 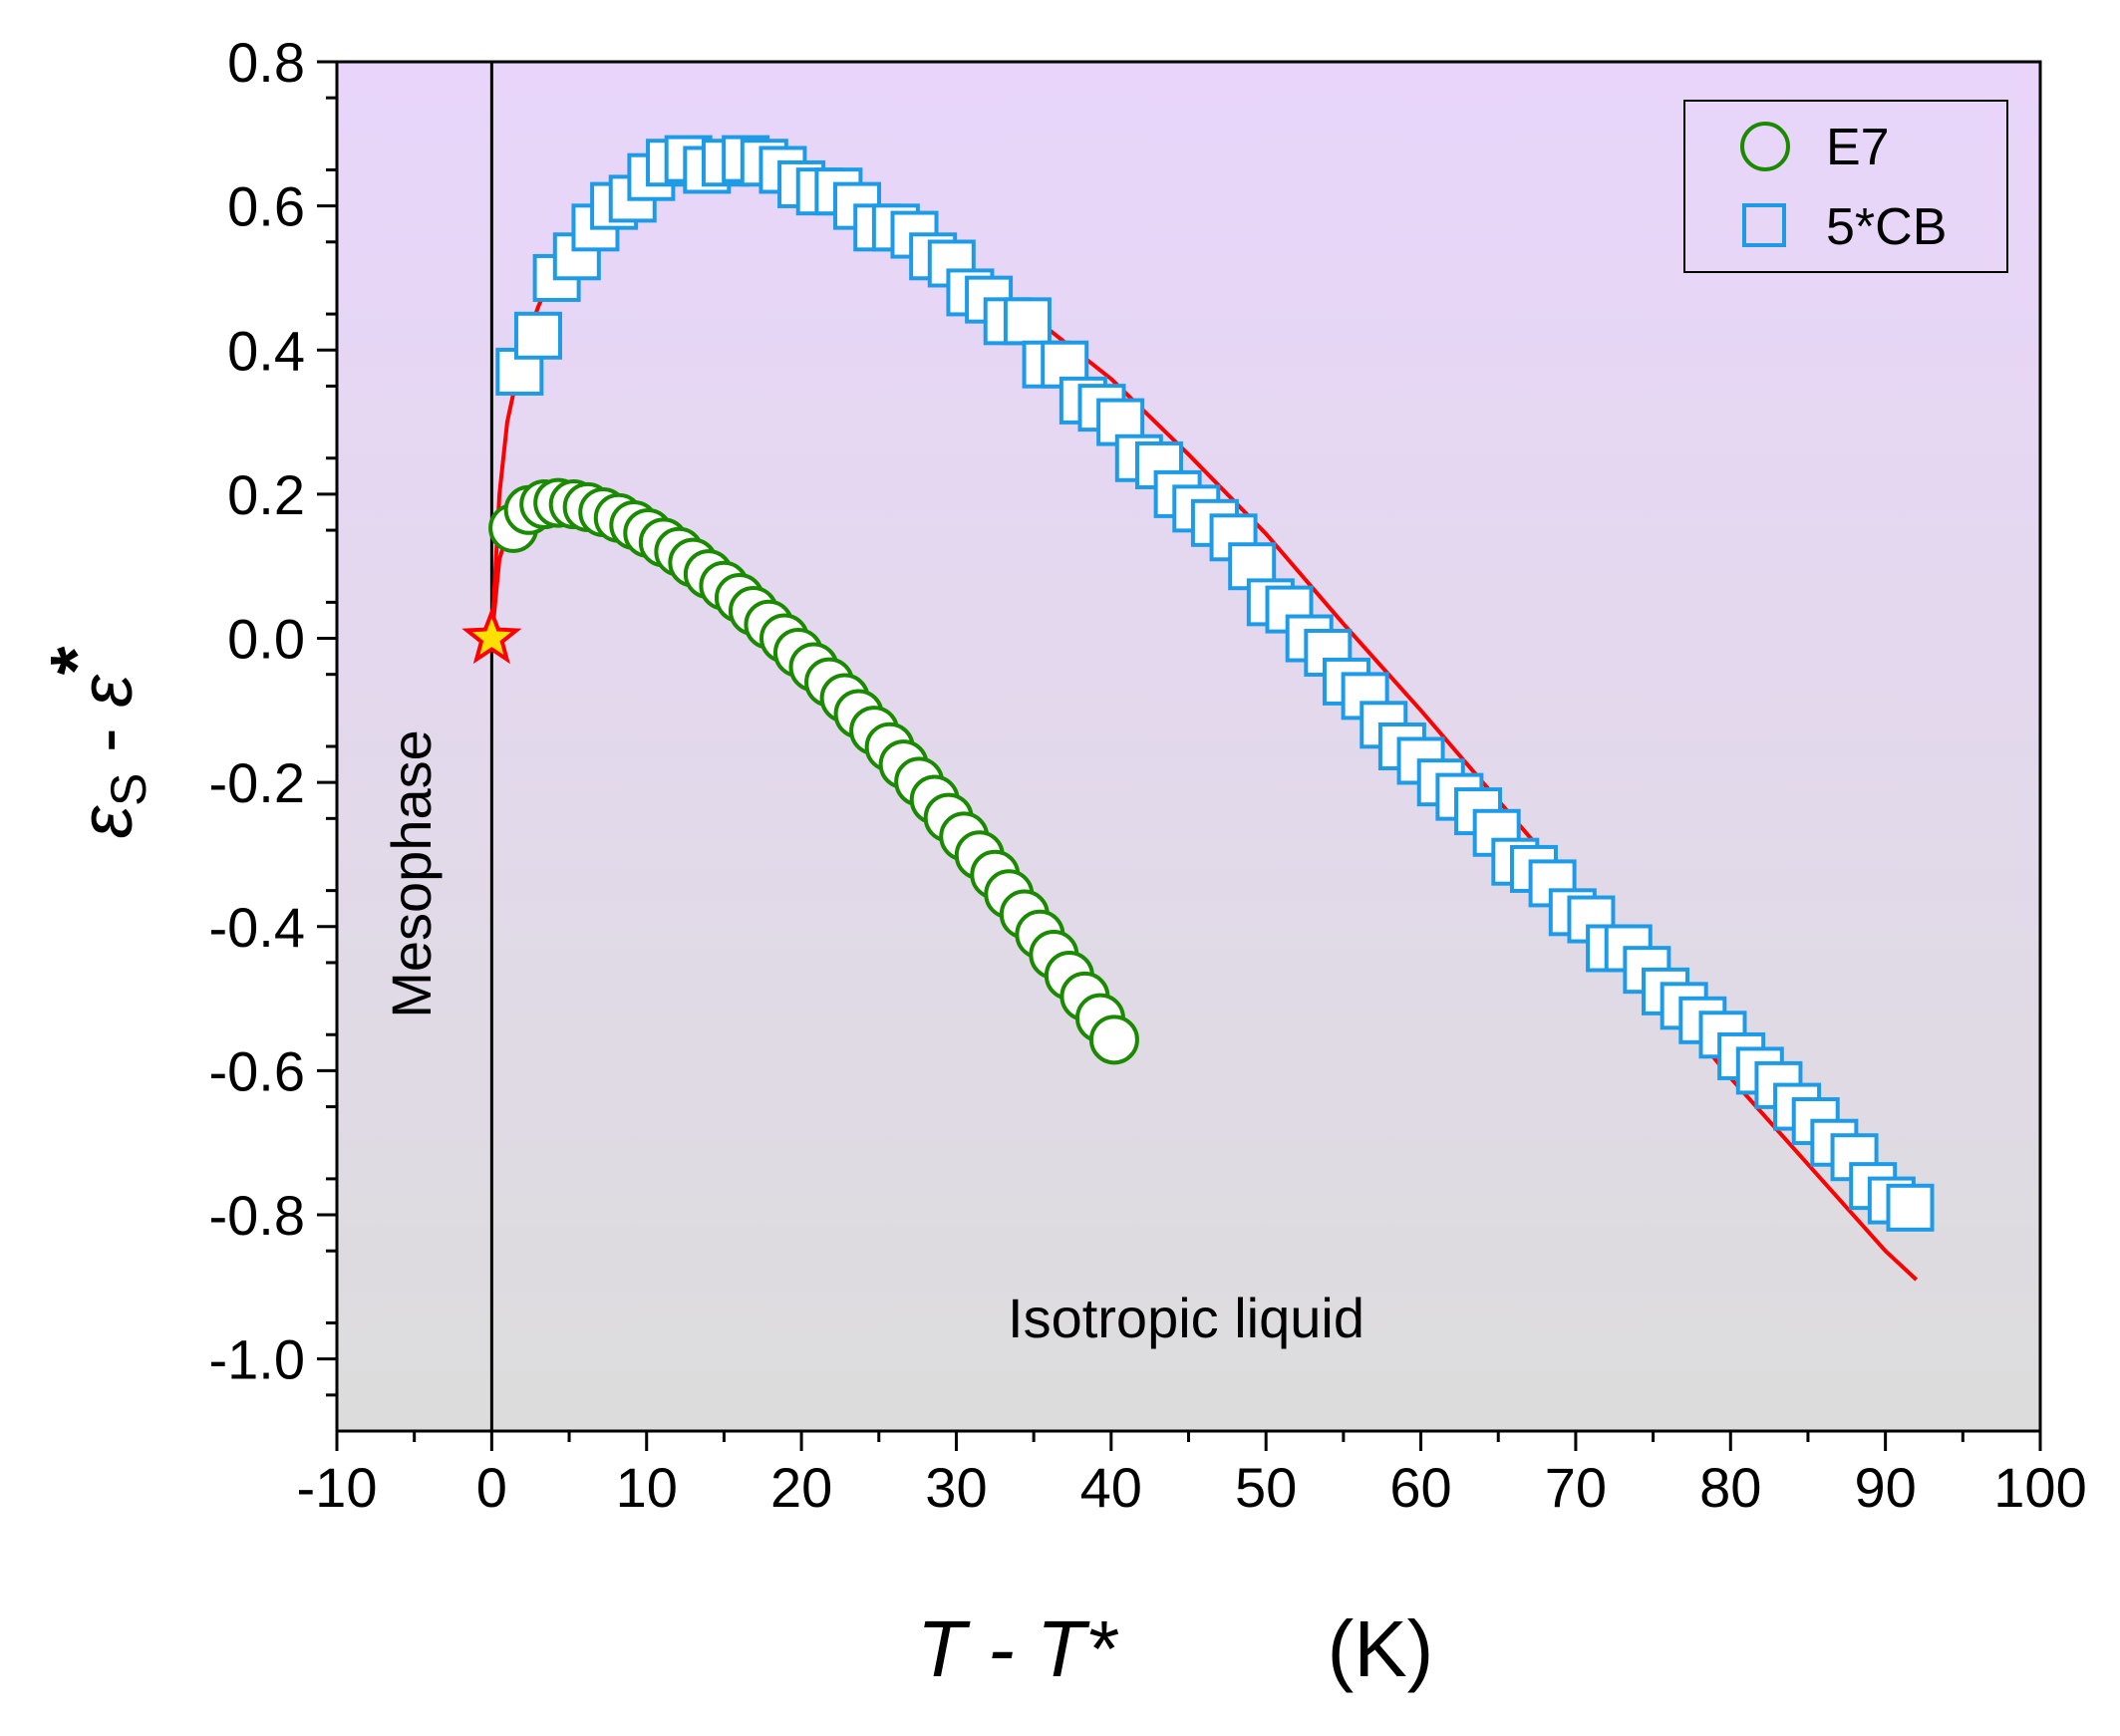 What do you see at coordinates (813, 771) in the screenshot?
I see `series-e7-markers` at bounding box center [813, 771].